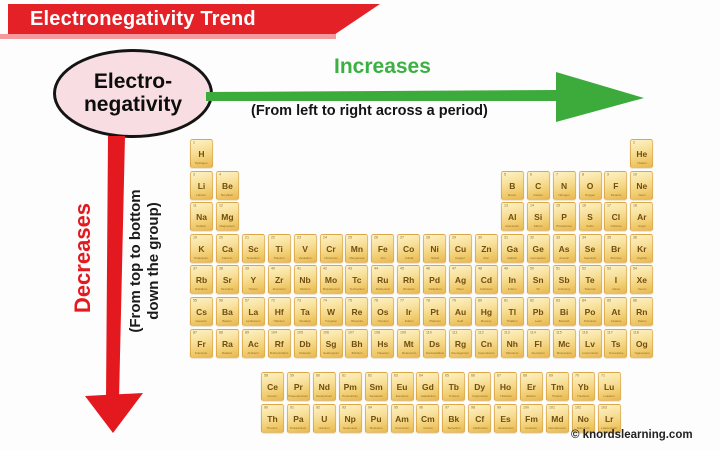 This screenshot has width=720, height=450. Describe the element at coordinates (357, 353) in the screenshot. I see `element-name: Bohrium` at that location.